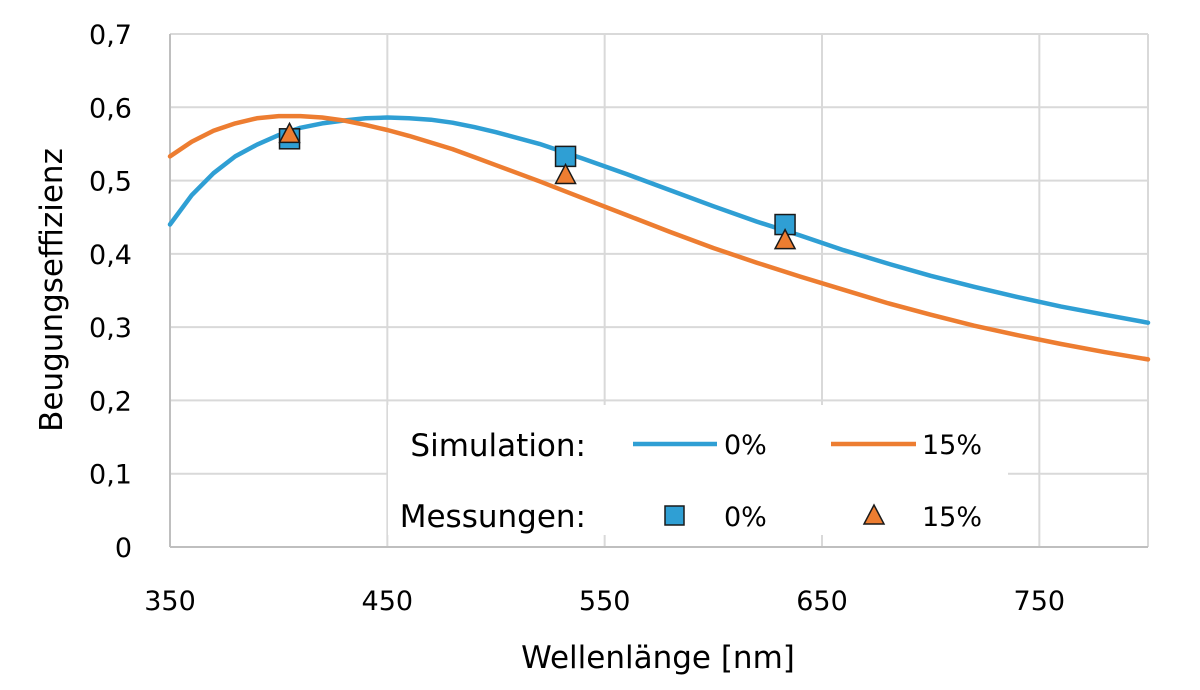  I want to click on legend: Simulation: Messungen: 0% 15% 0% 15%, so click(698, 470).